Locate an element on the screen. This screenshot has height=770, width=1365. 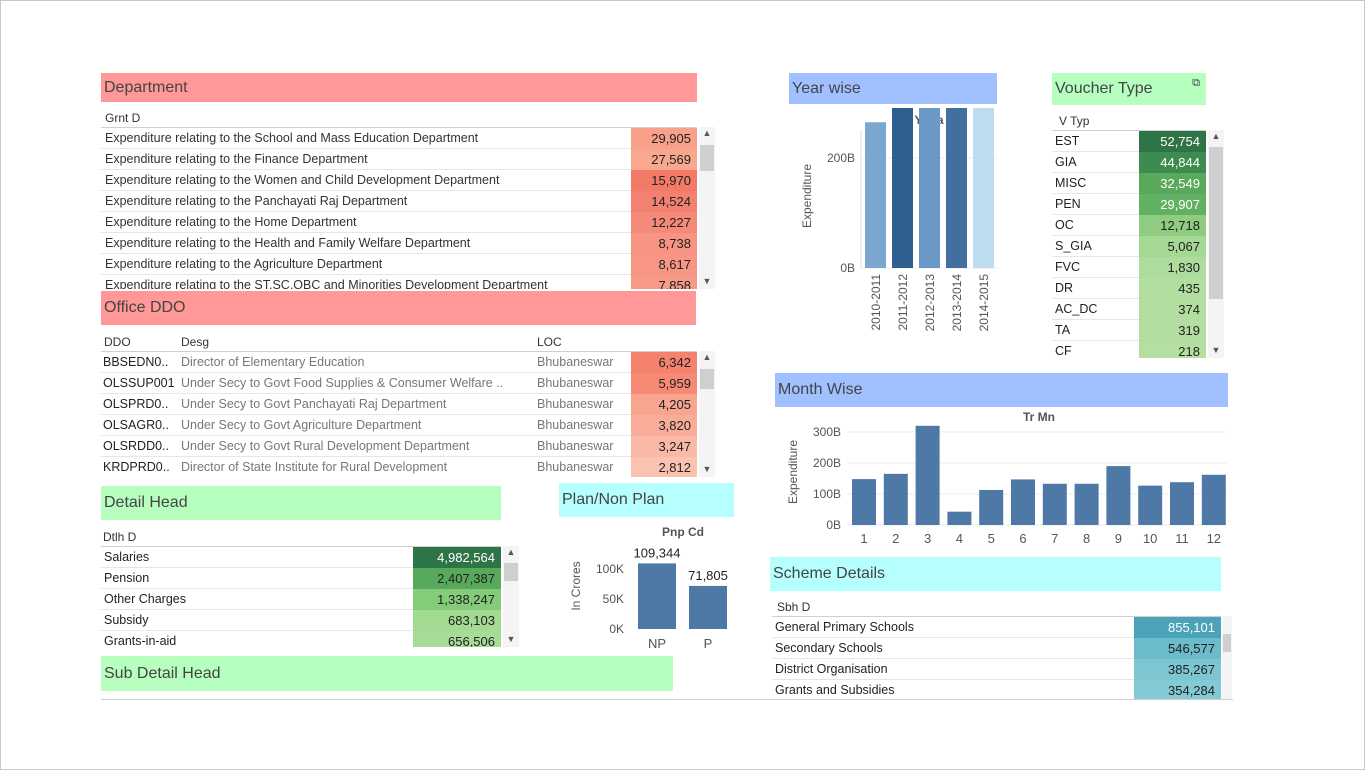
x-tick-label: 2012-2013 is located at coordinates (930, 303).